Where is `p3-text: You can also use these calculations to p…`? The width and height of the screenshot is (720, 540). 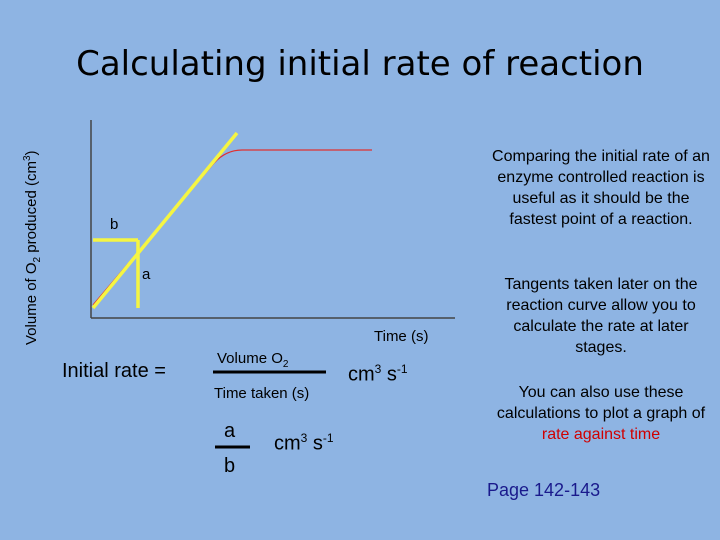
p3-text: You can also use these calculations to p… is located at coordinates (601, 403).